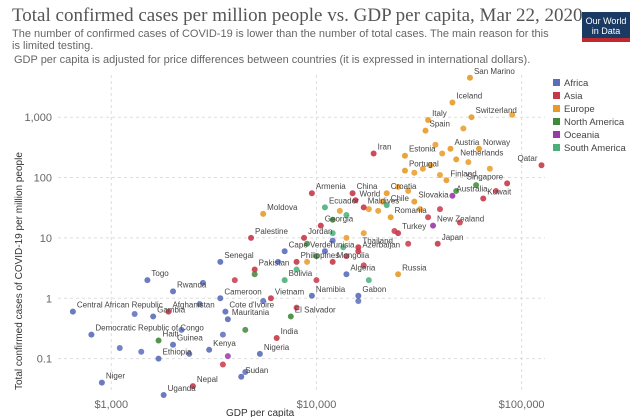 The image size is (636, 417). Describe the element at coordinates (579, 109) in the screenshot. I see `legend-item: Europe` at that location.